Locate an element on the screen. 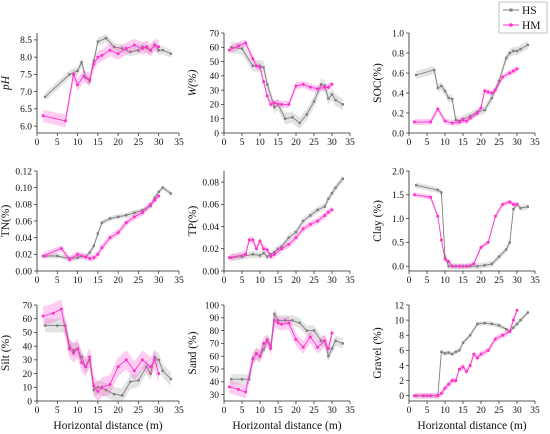 Image resolution: width=550 pixels, height=434 pixels. w-xtick-label: 25 is located at coordinates (314, 143).